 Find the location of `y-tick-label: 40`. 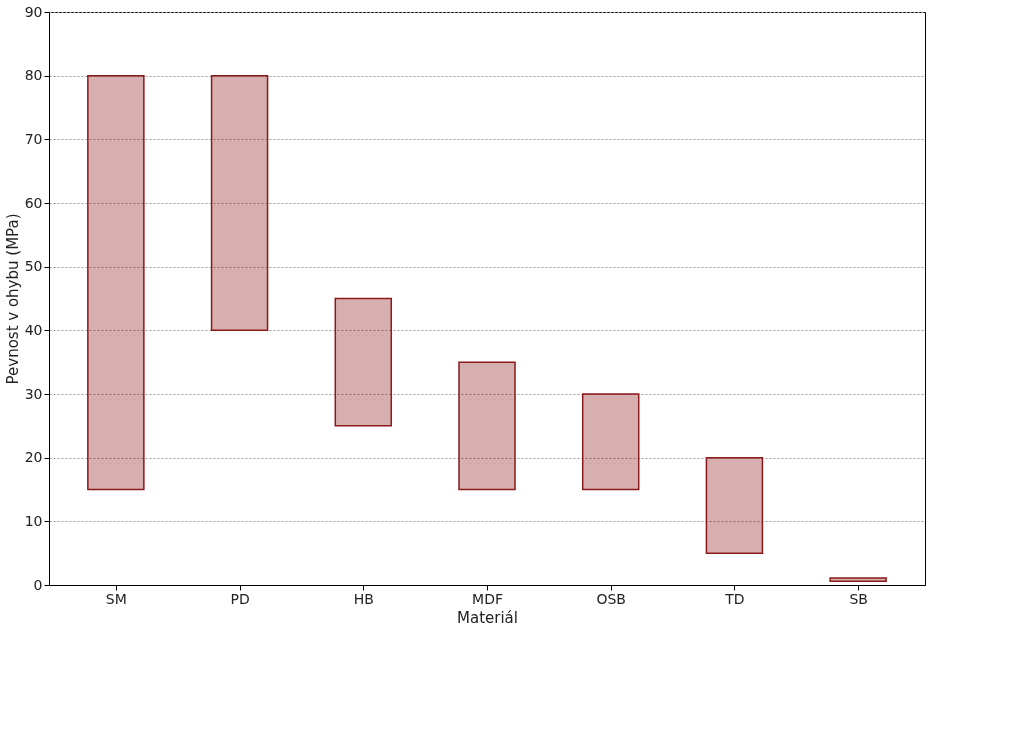

y-tick-label: 40 is located at coordinates (33, 329).